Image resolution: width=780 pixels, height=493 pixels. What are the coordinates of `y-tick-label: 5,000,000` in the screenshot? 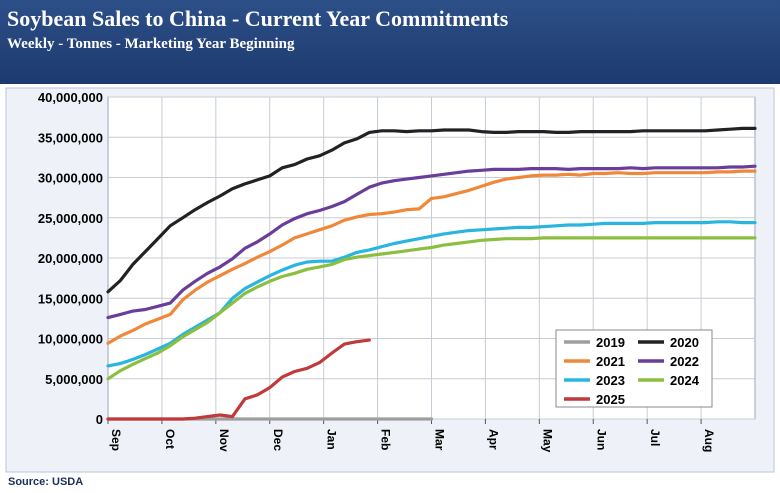 It's located at (74, 379).